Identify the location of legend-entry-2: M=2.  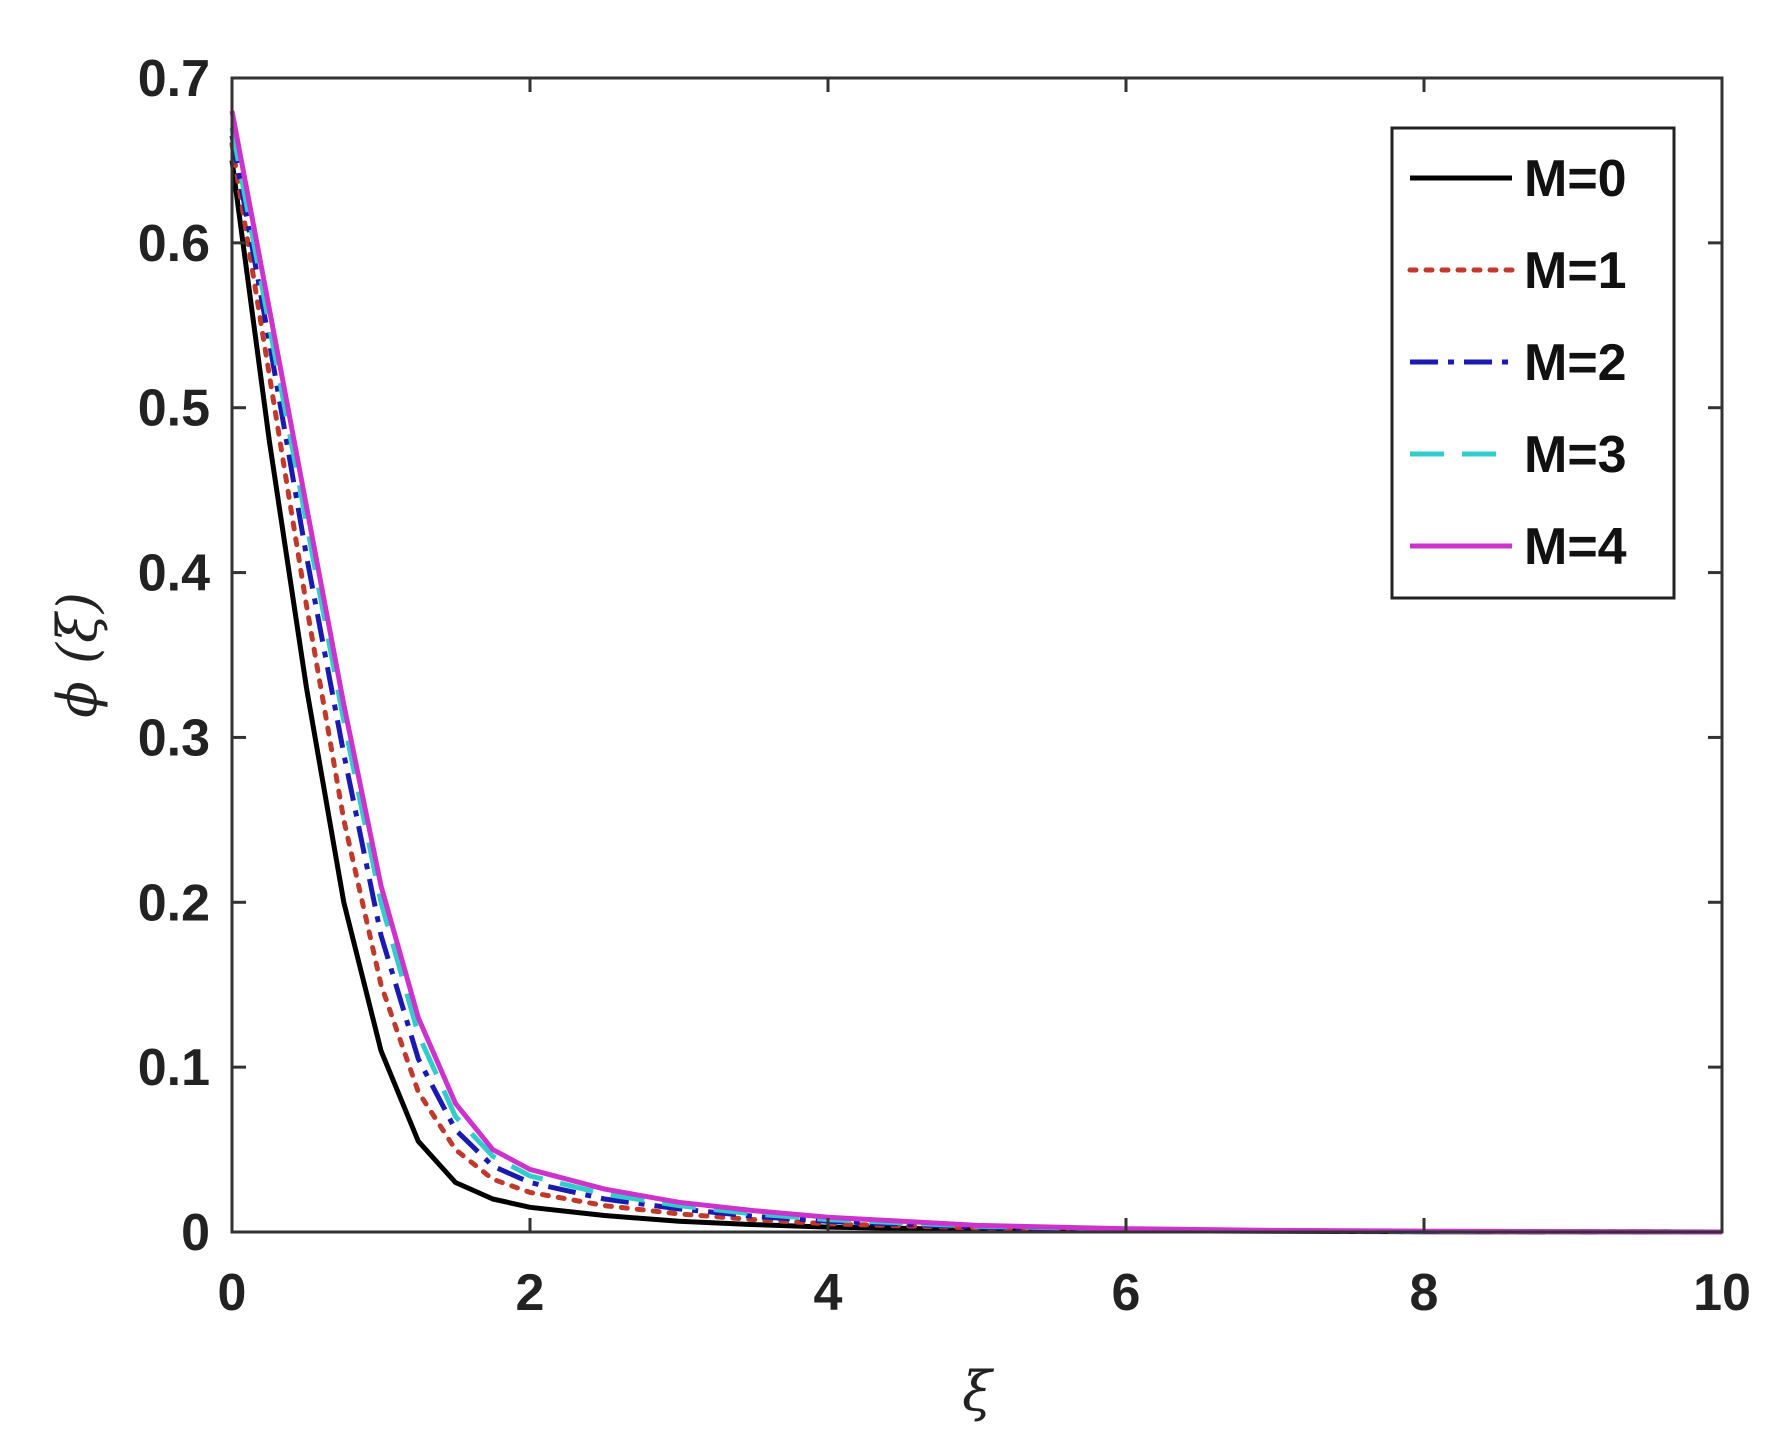
(1575, 363).